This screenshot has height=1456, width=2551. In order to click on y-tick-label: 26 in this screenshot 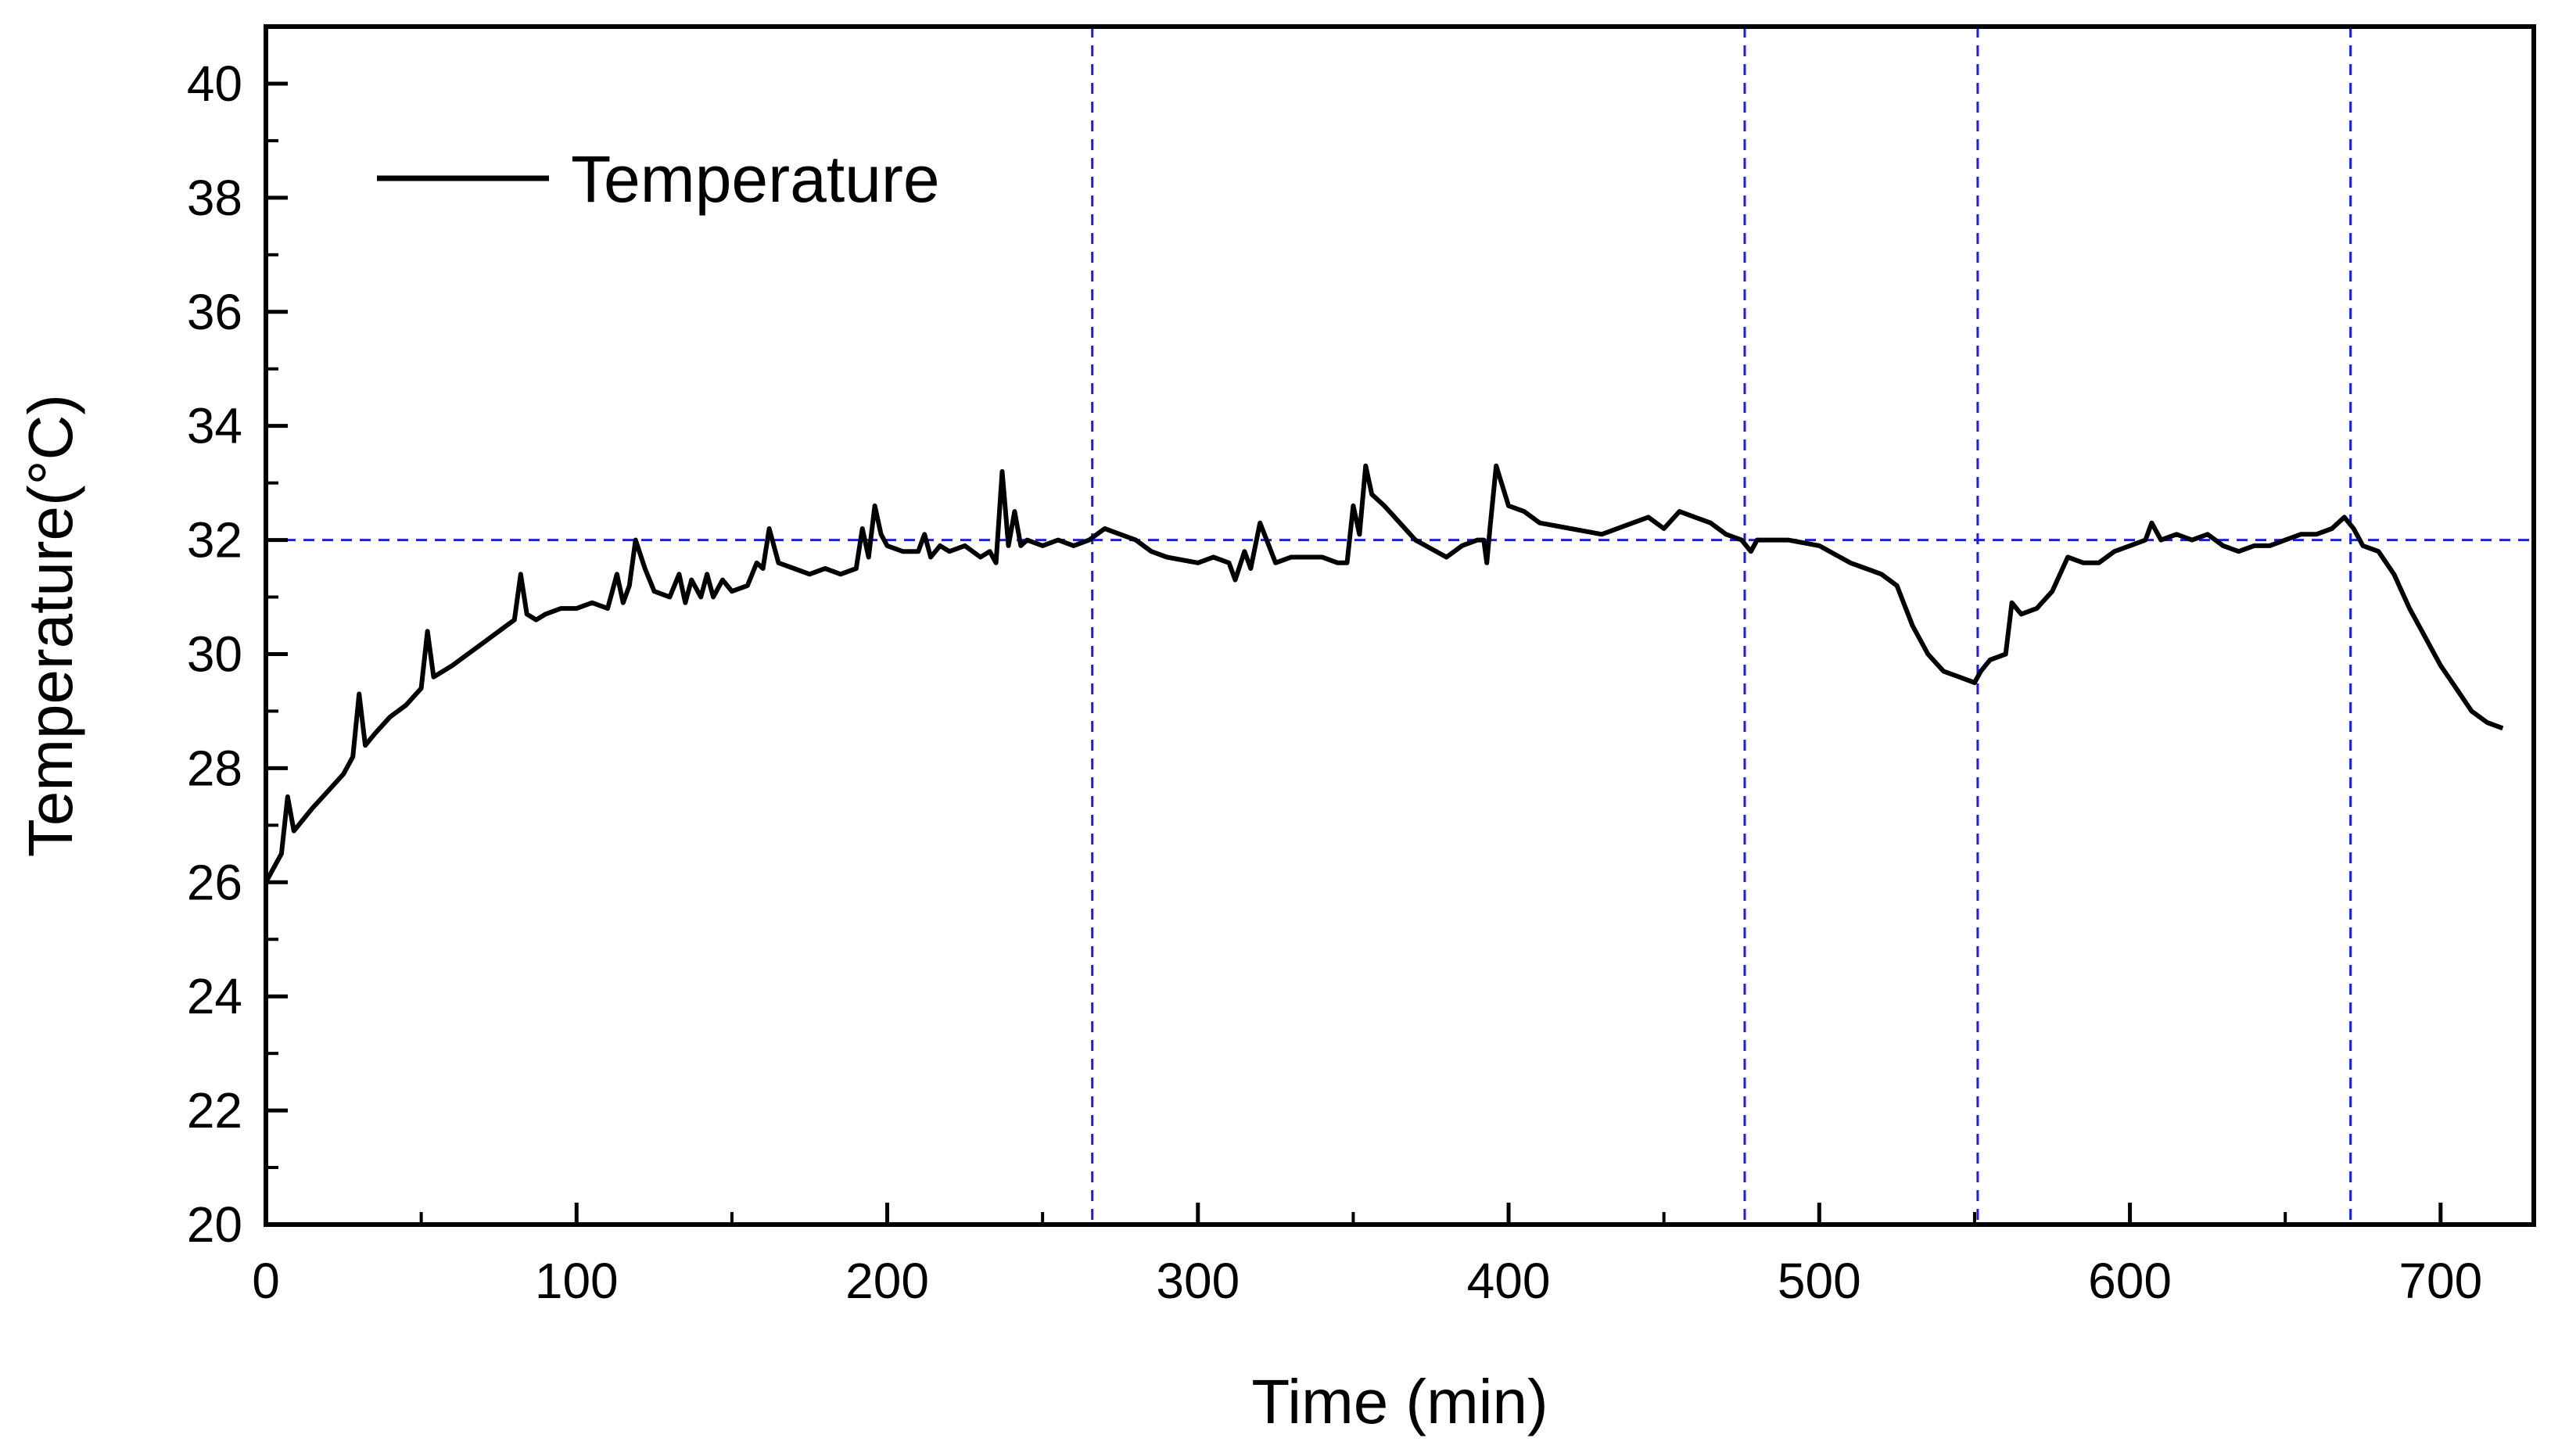, I will do `click(214, 882)`.